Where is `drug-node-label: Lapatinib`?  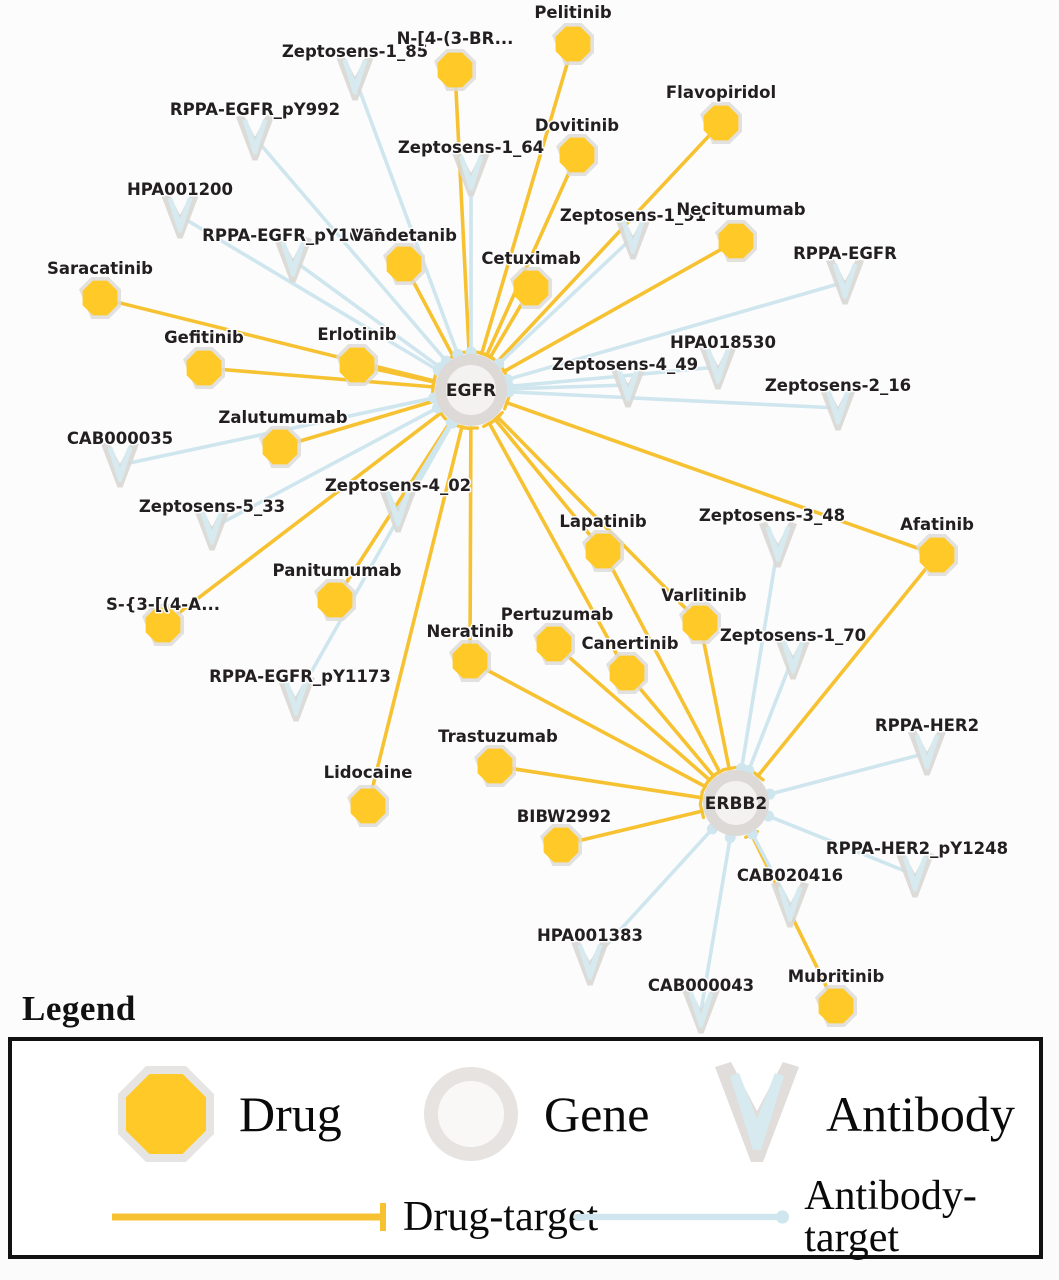
drug-node-label: Lapatinib is located at coordinates (603, 521).